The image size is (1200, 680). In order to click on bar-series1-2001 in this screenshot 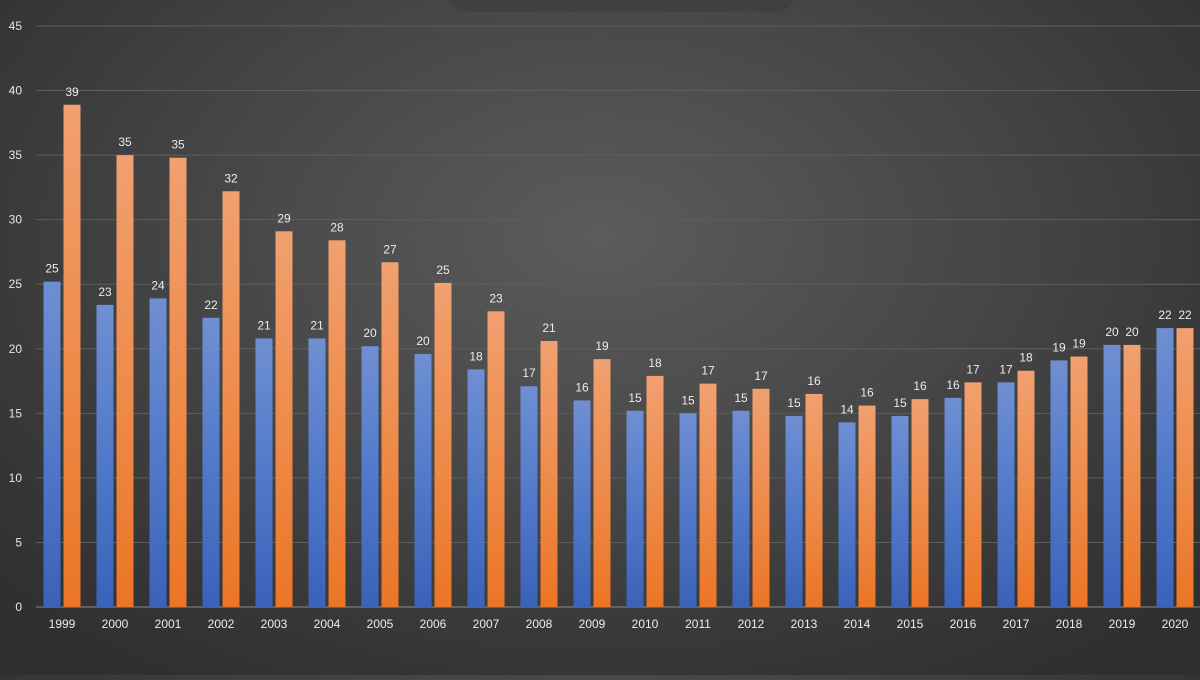, I will do `click(158, 452)`.